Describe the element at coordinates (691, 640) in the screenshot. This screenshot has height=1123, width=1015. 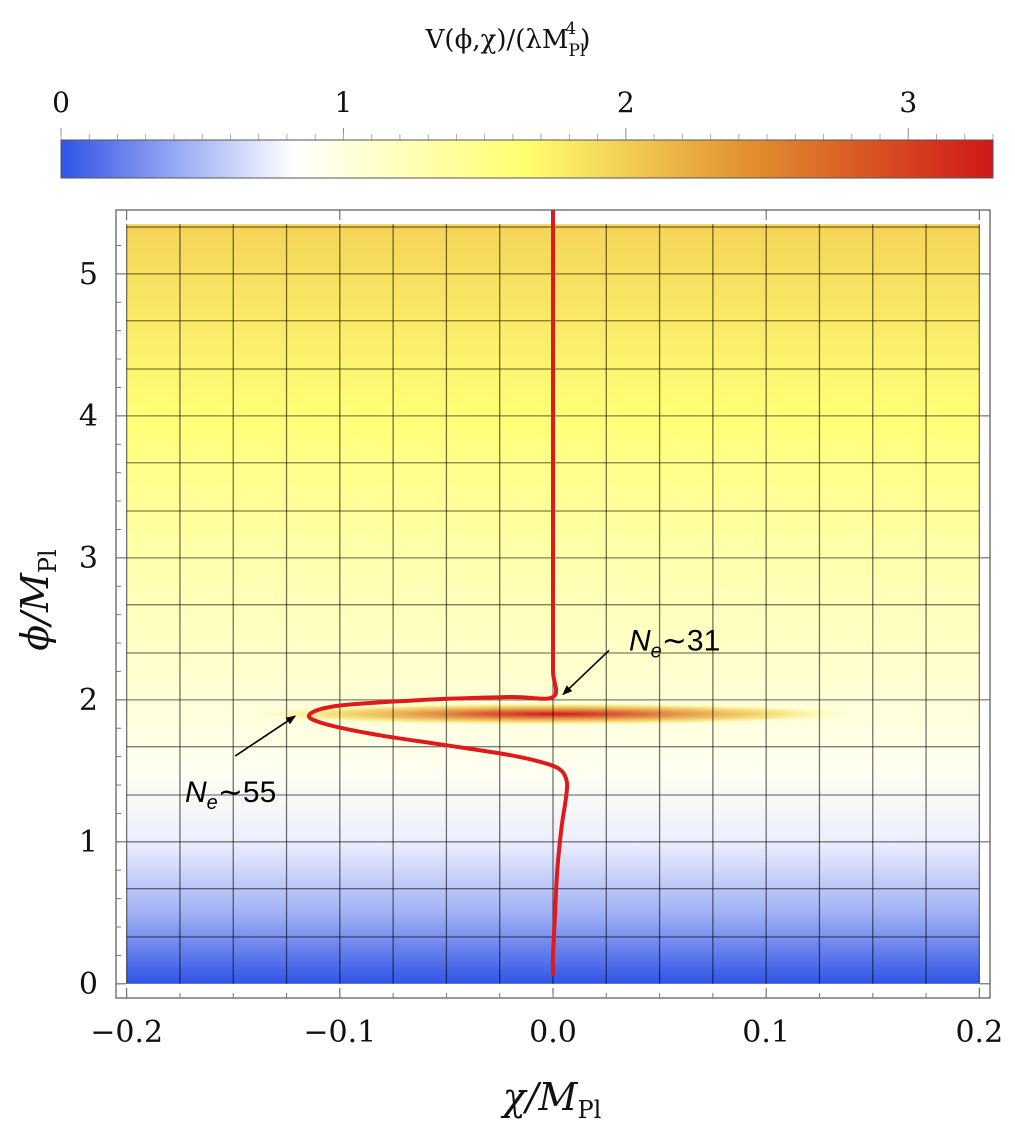
I see `annotation-ne31-rest: ∼31` at that location.